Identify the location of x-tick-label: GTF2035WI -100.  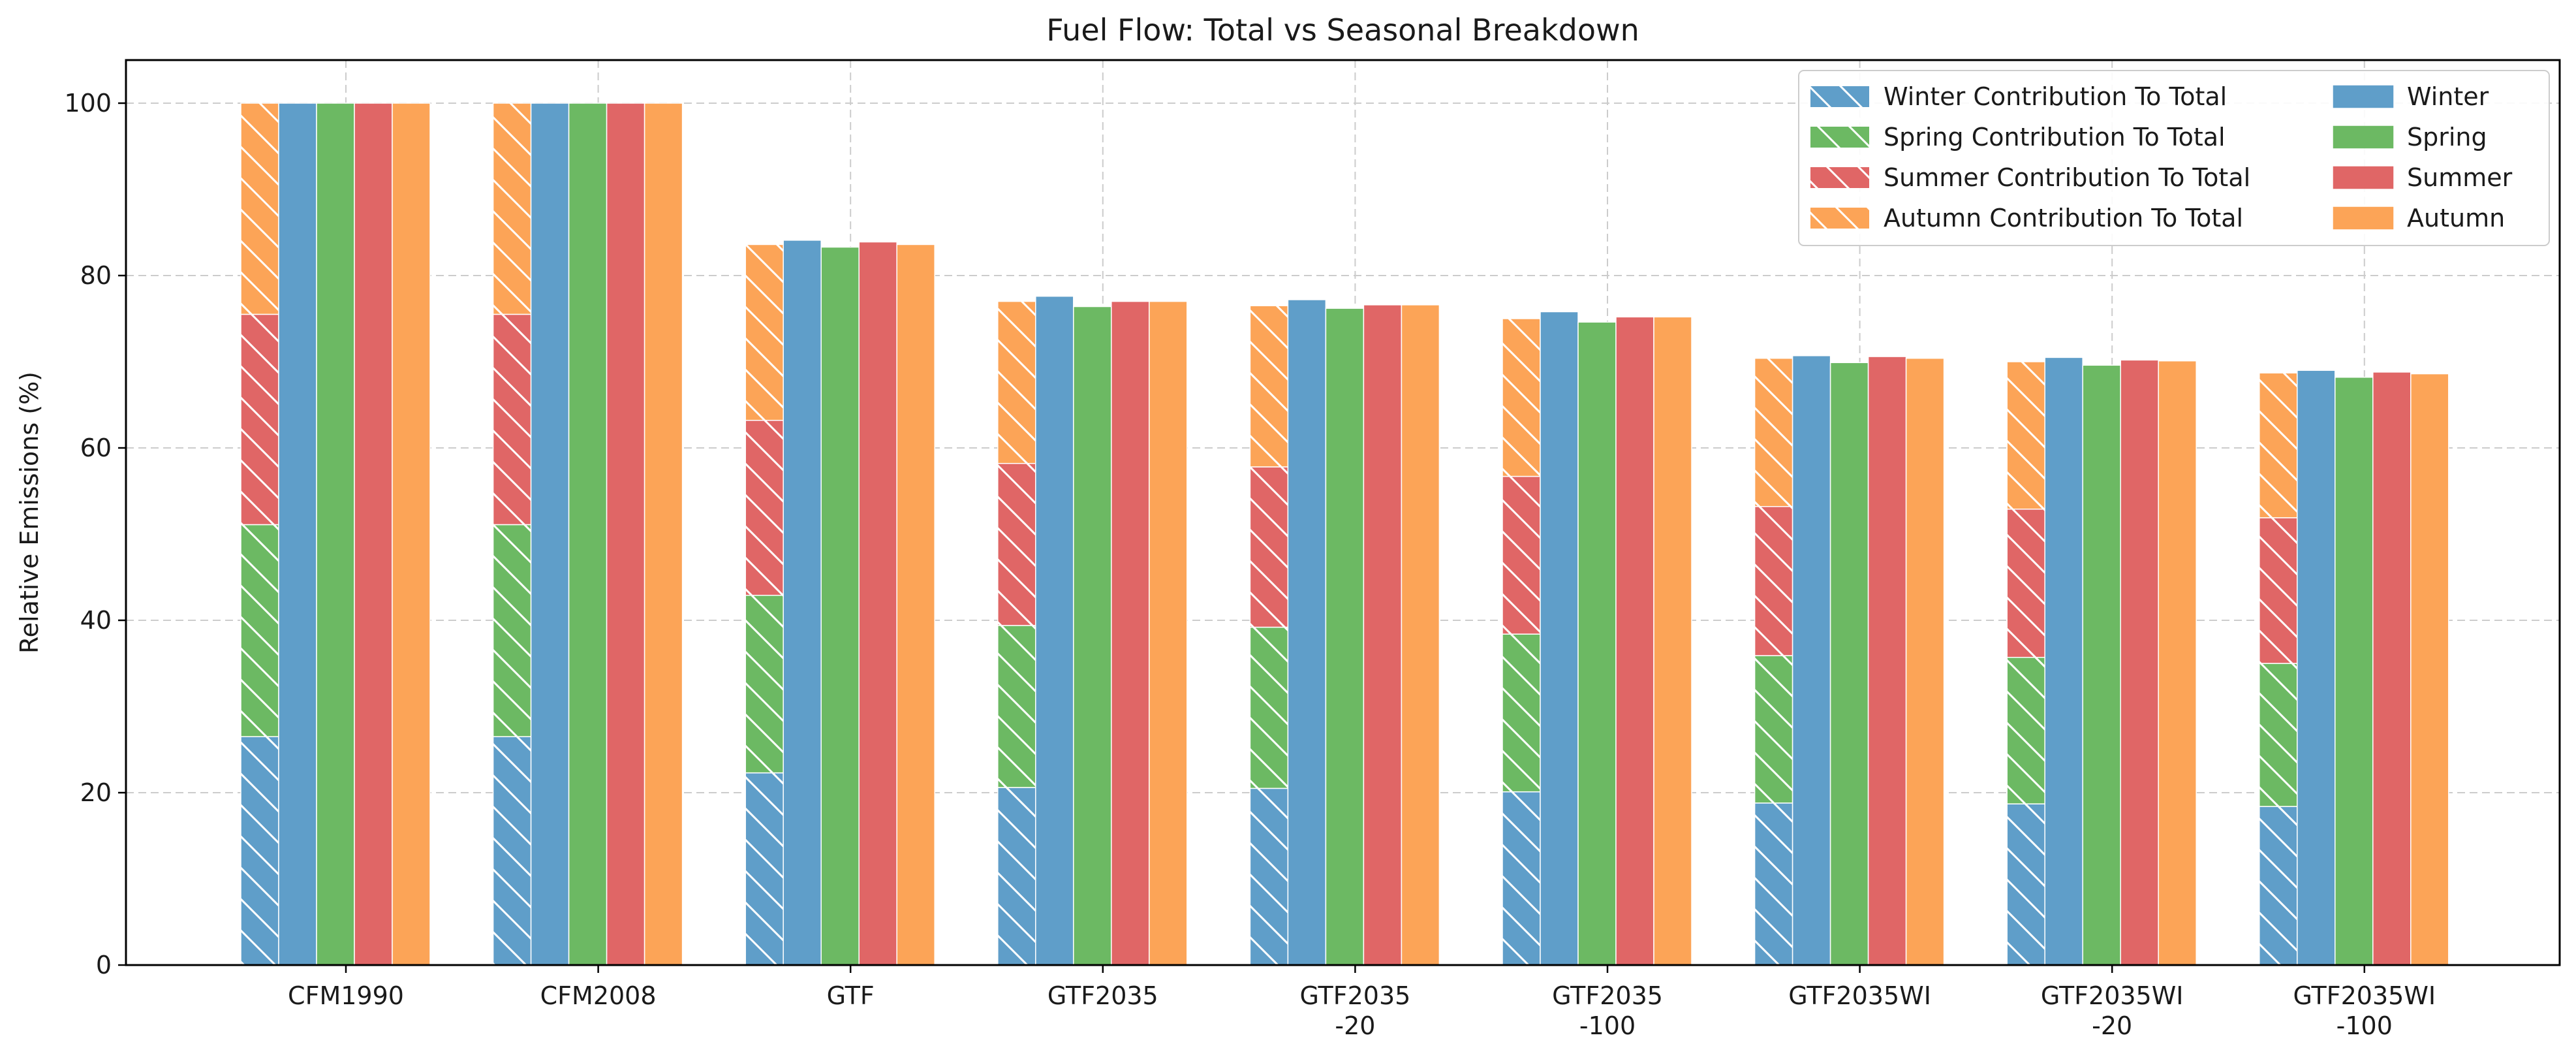
(2364, 1010).